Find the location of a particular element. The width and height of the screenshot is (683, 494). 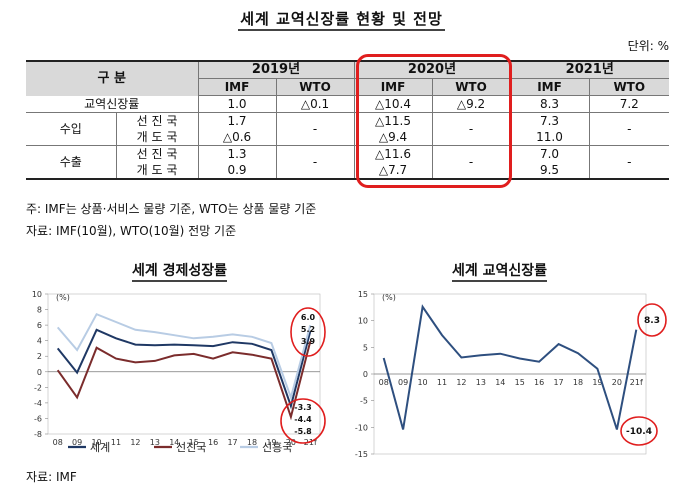

year-2021: 2021년 is located at coordinates (589, 69).